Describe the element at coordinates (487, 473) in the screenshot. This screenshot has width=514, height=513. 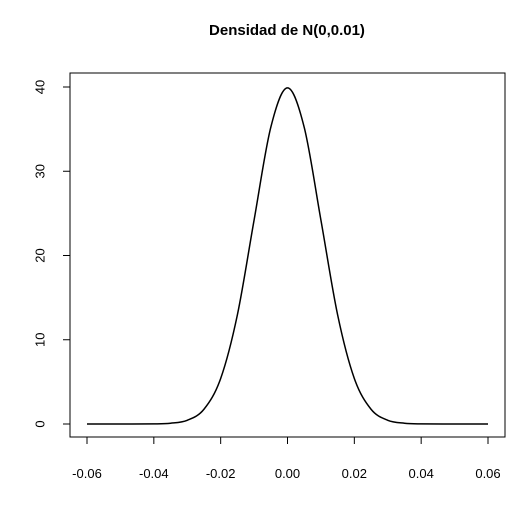
I see `x-tick-label: 0.06` at that location.